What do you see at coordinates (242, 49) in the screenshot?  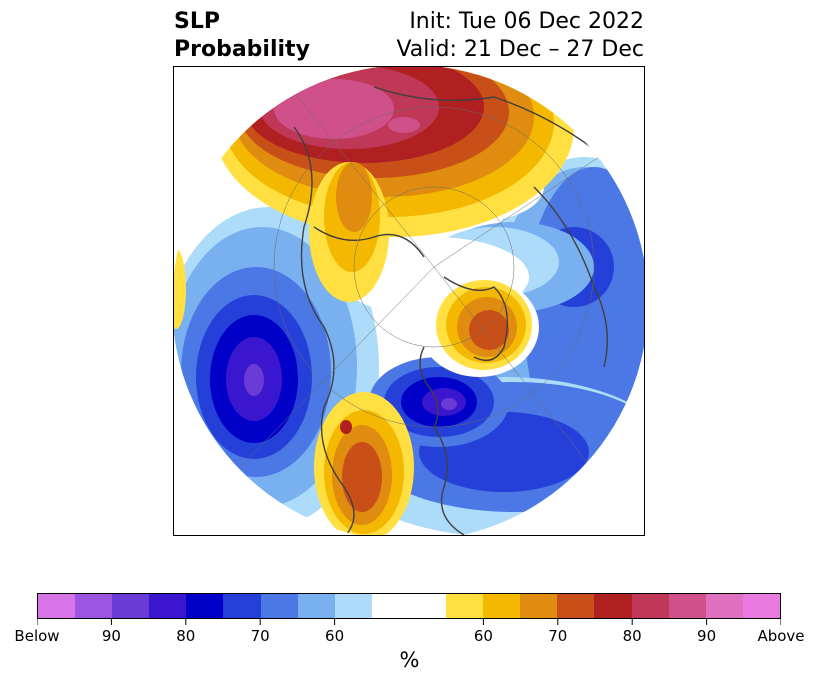 I see `title-metric: Probability` at bounding box center [242, 49].